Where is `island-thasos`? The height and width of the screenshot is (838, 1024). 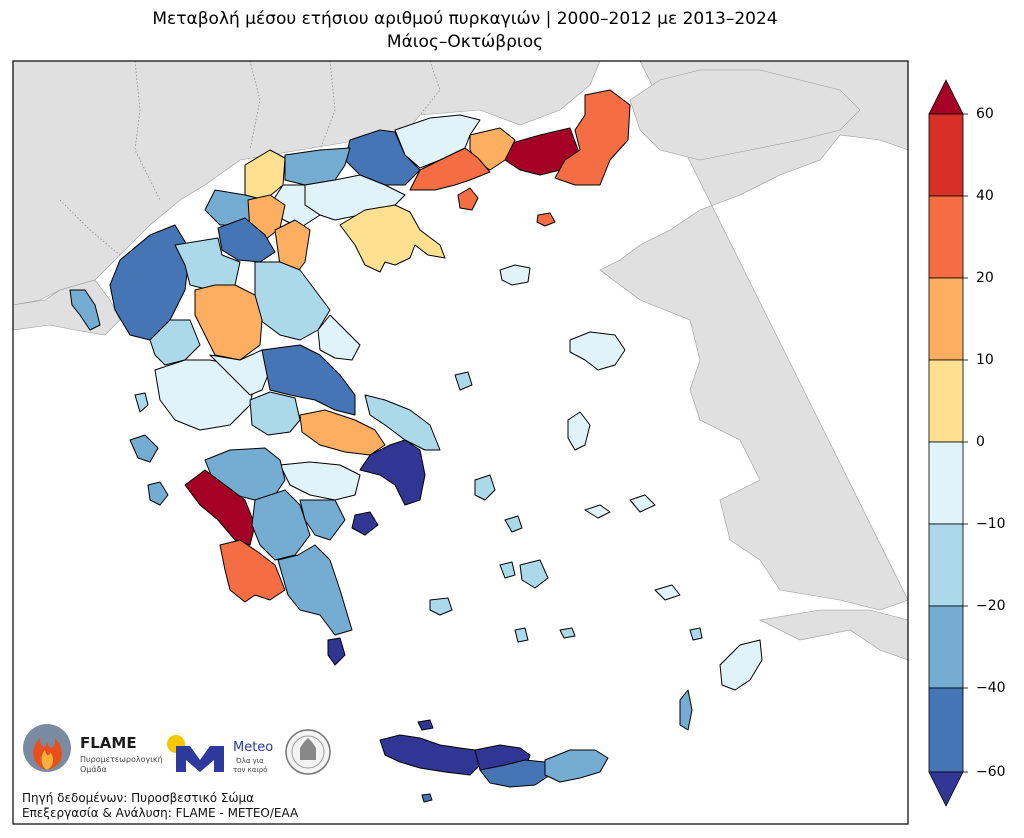
island-thasos is located at coordinates (468, 199).